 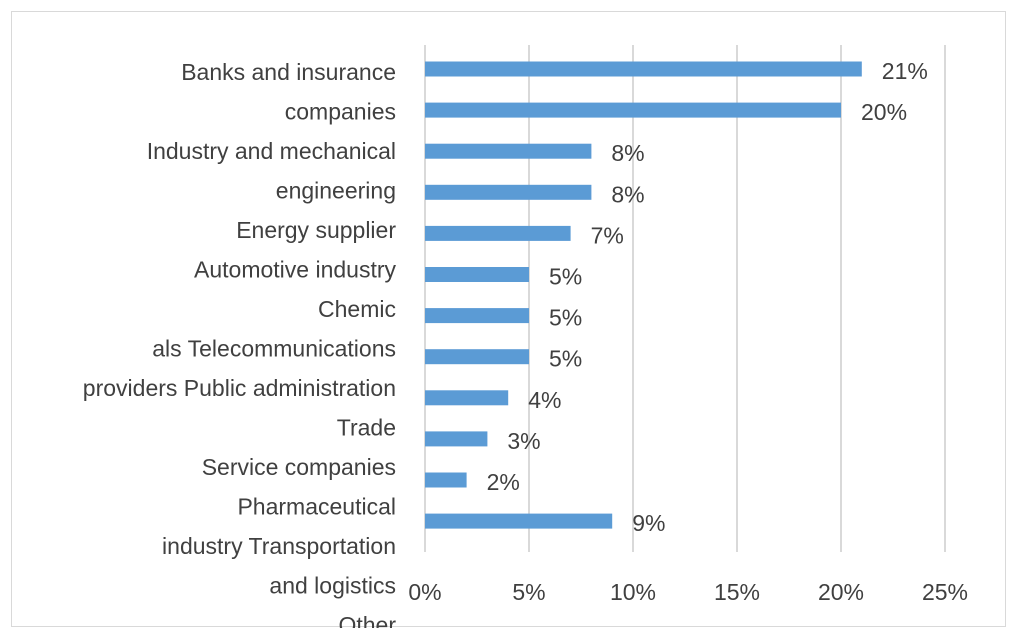 I want to click on x-tick-label-5: 25%, so click(x=945, y=592).